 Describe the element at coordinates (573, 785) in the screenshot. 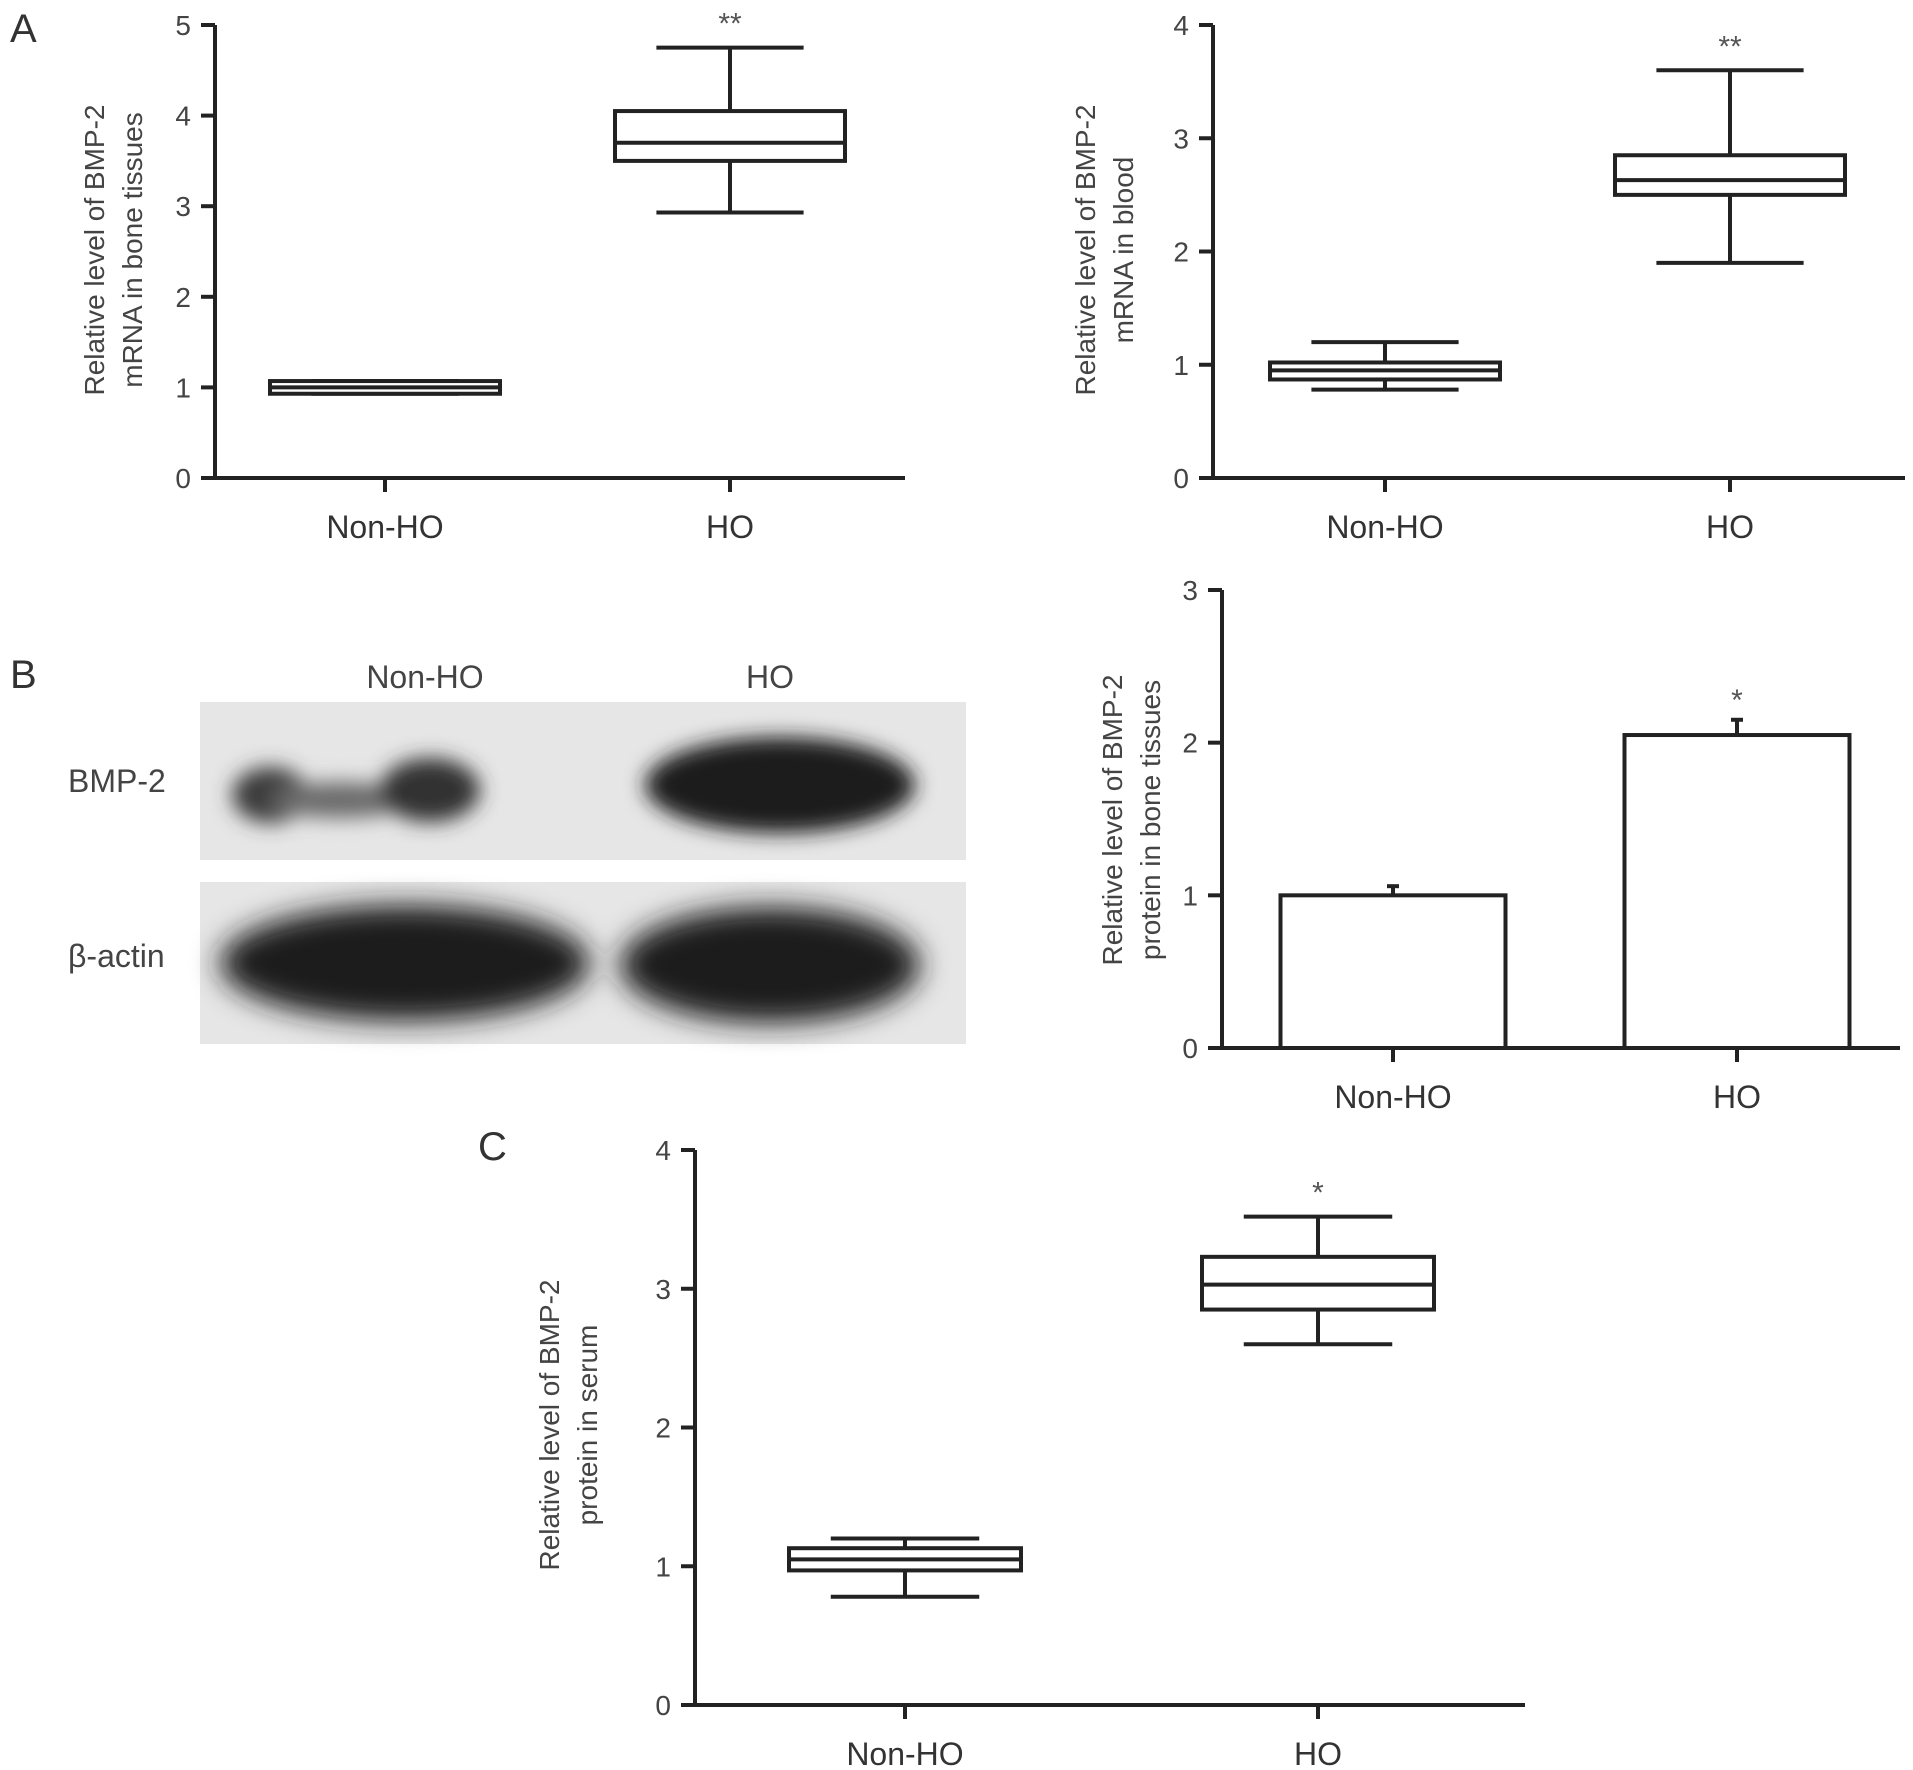

I see `blot-bands-bmp2` at that location.